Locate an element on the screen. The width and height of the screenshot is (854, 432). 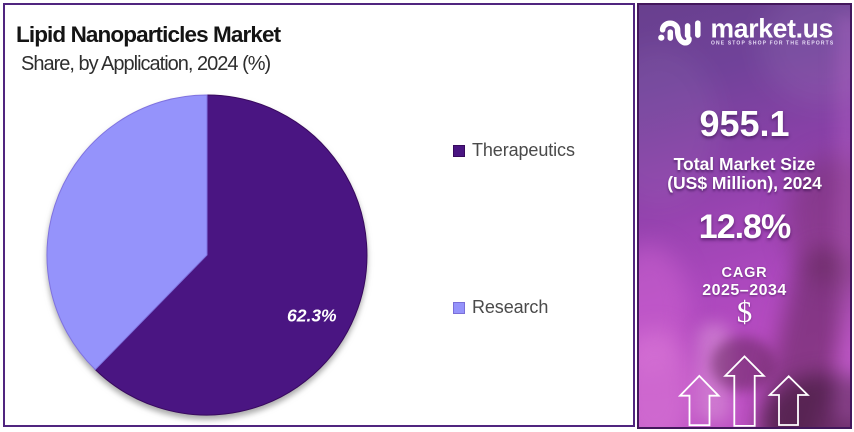
svg-text: ONE STOP SHOP FOR THE REPORTS is located at coordinates (772, 44).